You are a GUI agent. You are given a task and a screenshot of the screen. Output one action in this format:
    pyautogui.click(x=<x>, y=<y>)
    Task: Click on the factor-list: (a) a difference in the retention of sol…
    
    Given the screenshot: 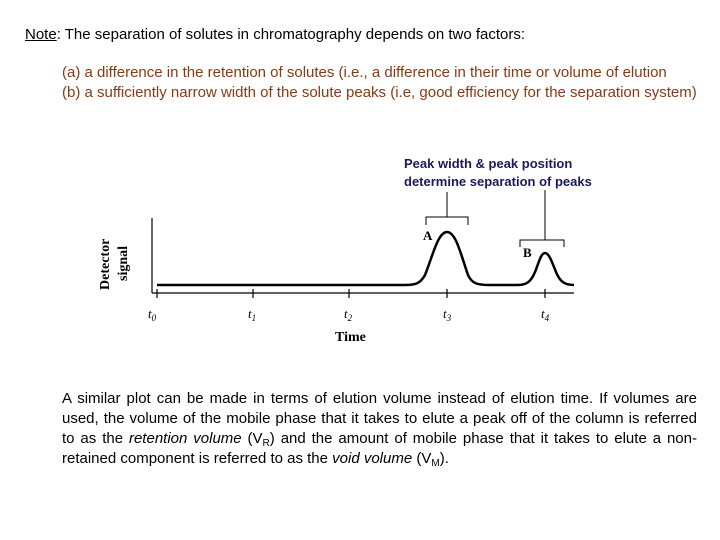 What is the action you would take?
    pyautogui.click(x=382, y=83)
    